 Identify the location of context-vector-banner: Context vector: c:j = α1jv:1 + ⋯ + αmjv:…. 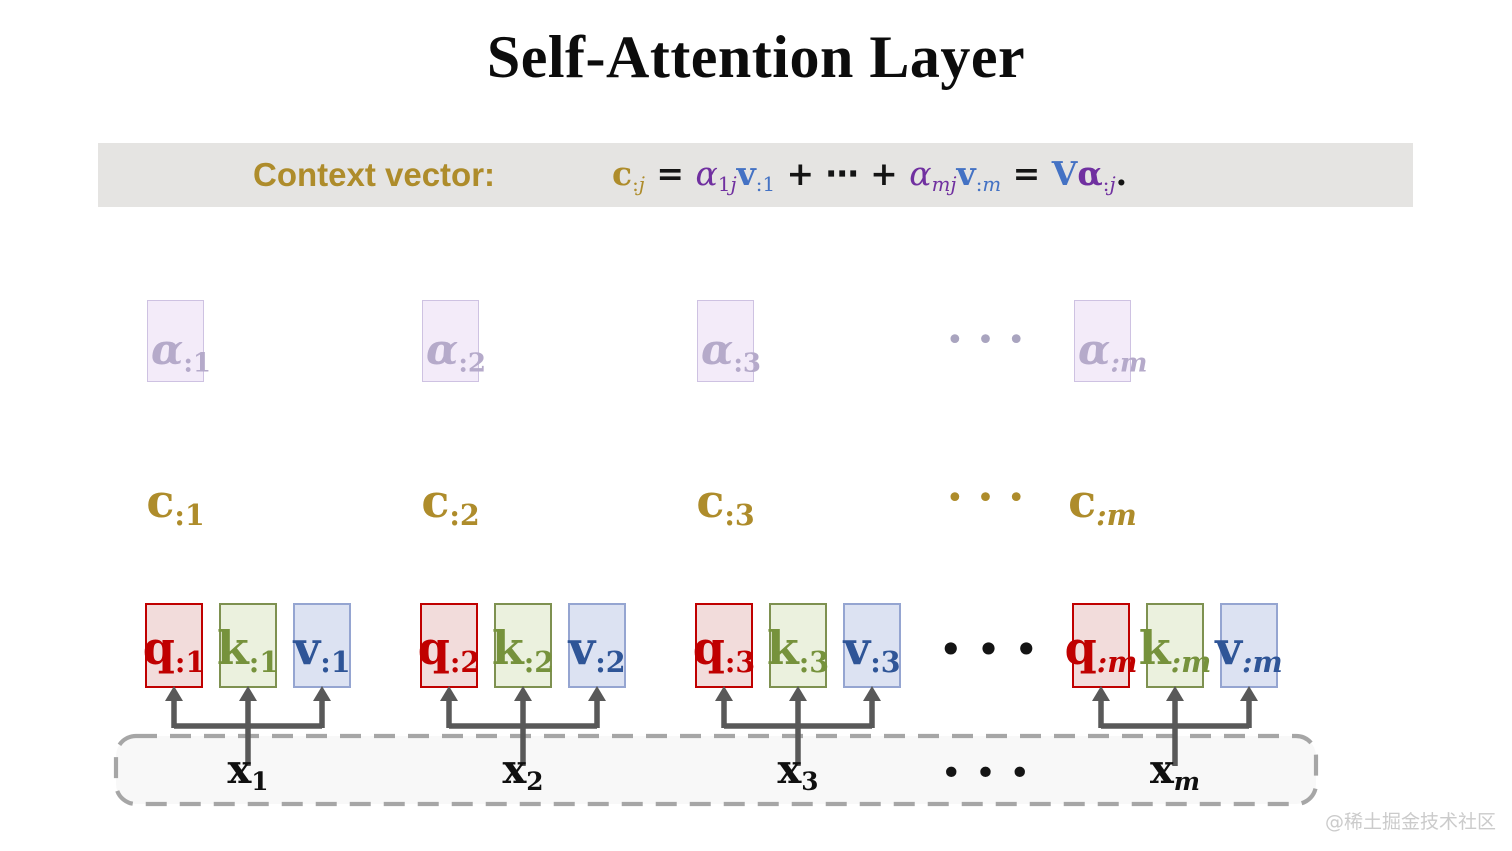
(755, 175).